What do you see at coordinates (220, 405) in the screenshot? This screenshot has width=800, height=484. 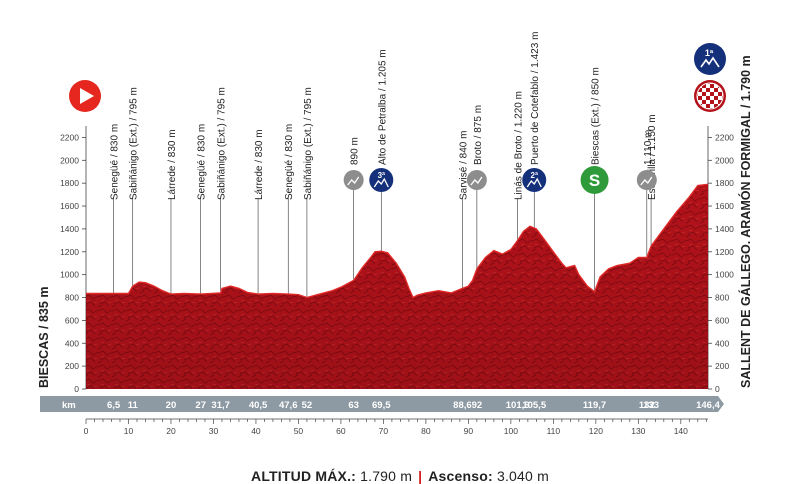 I see `km-band-value: 31,7` at bounding box center [220, 405].